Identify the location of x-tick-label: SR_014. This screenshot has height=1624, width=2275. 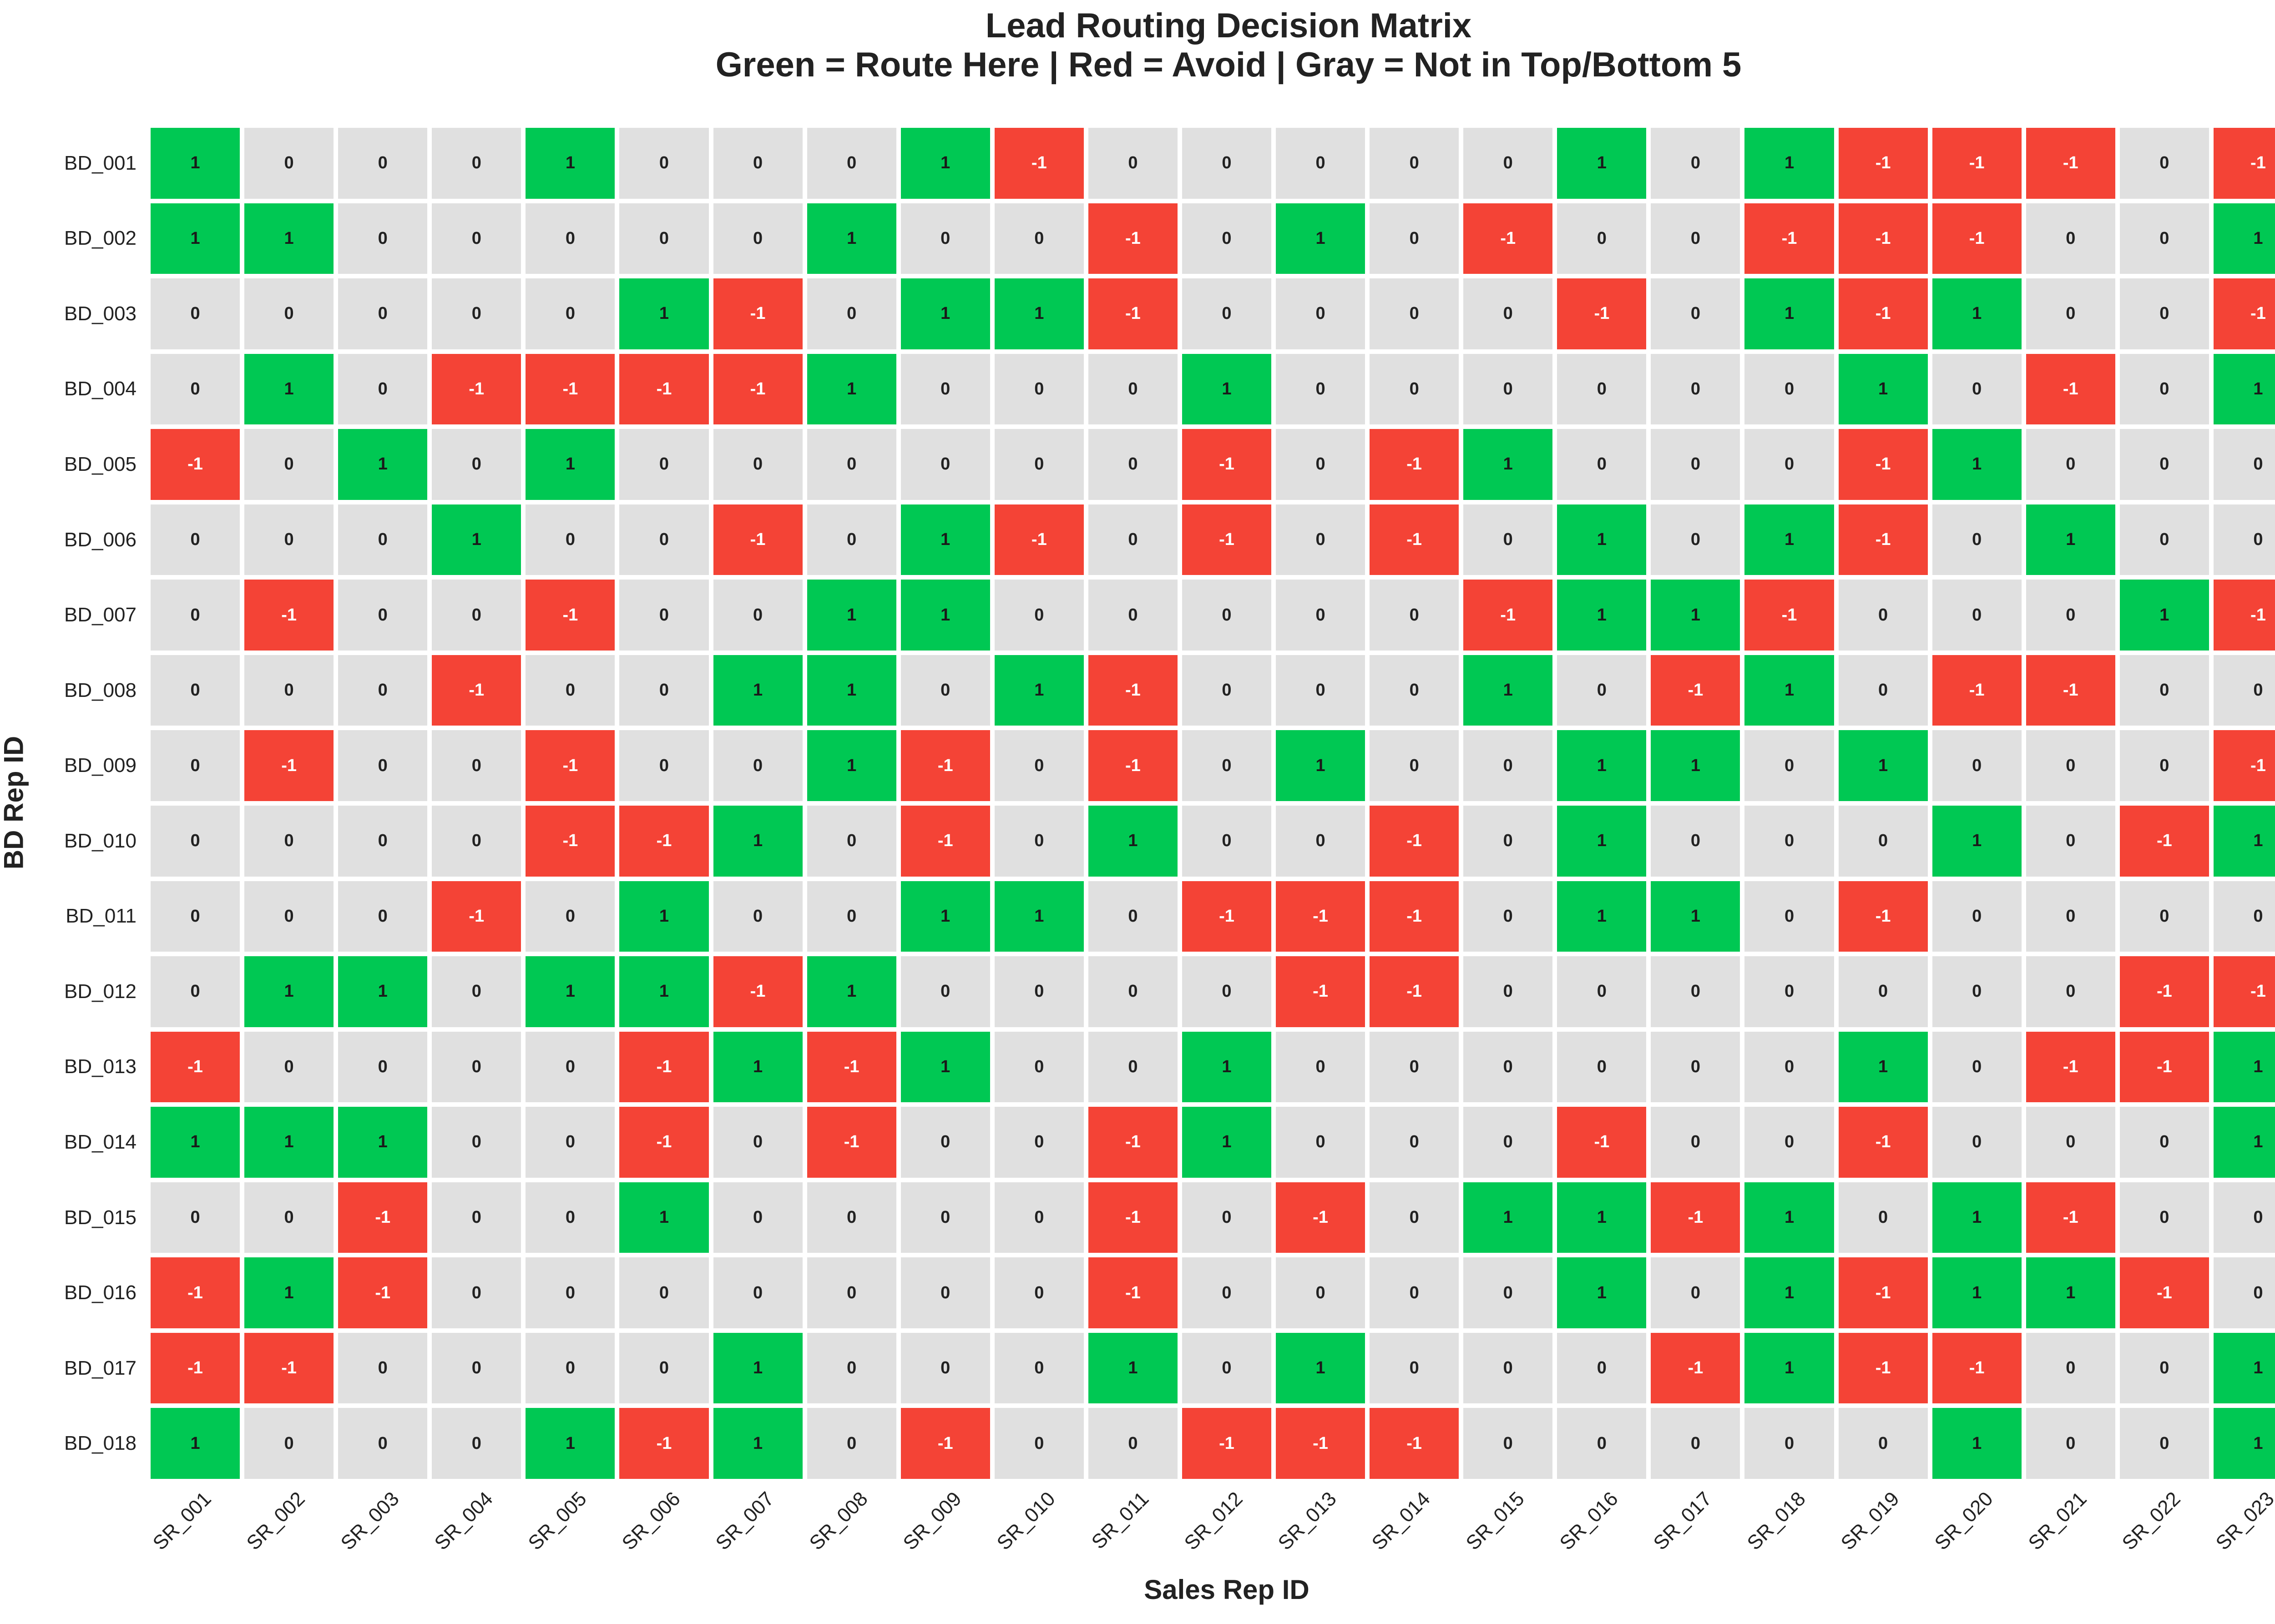
(1414, 1522).